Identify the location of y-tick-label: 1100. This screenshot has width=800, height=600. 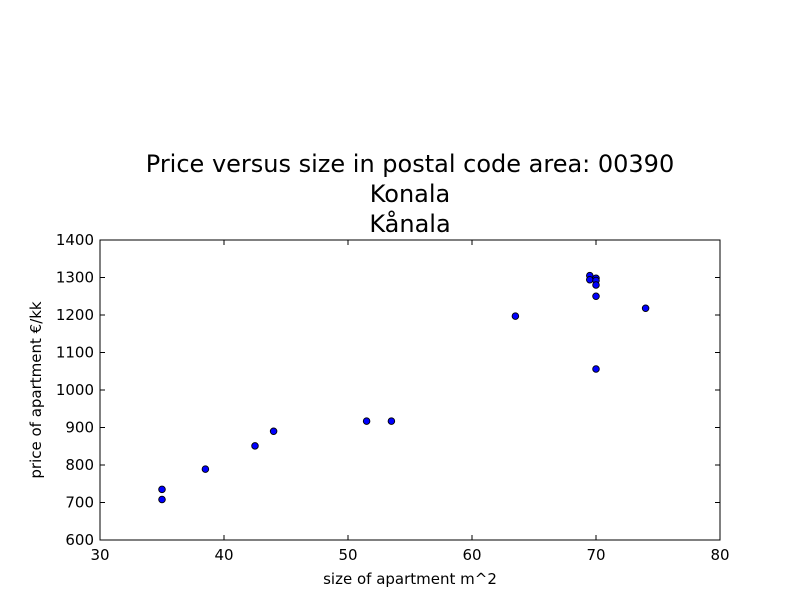
(75, 353).